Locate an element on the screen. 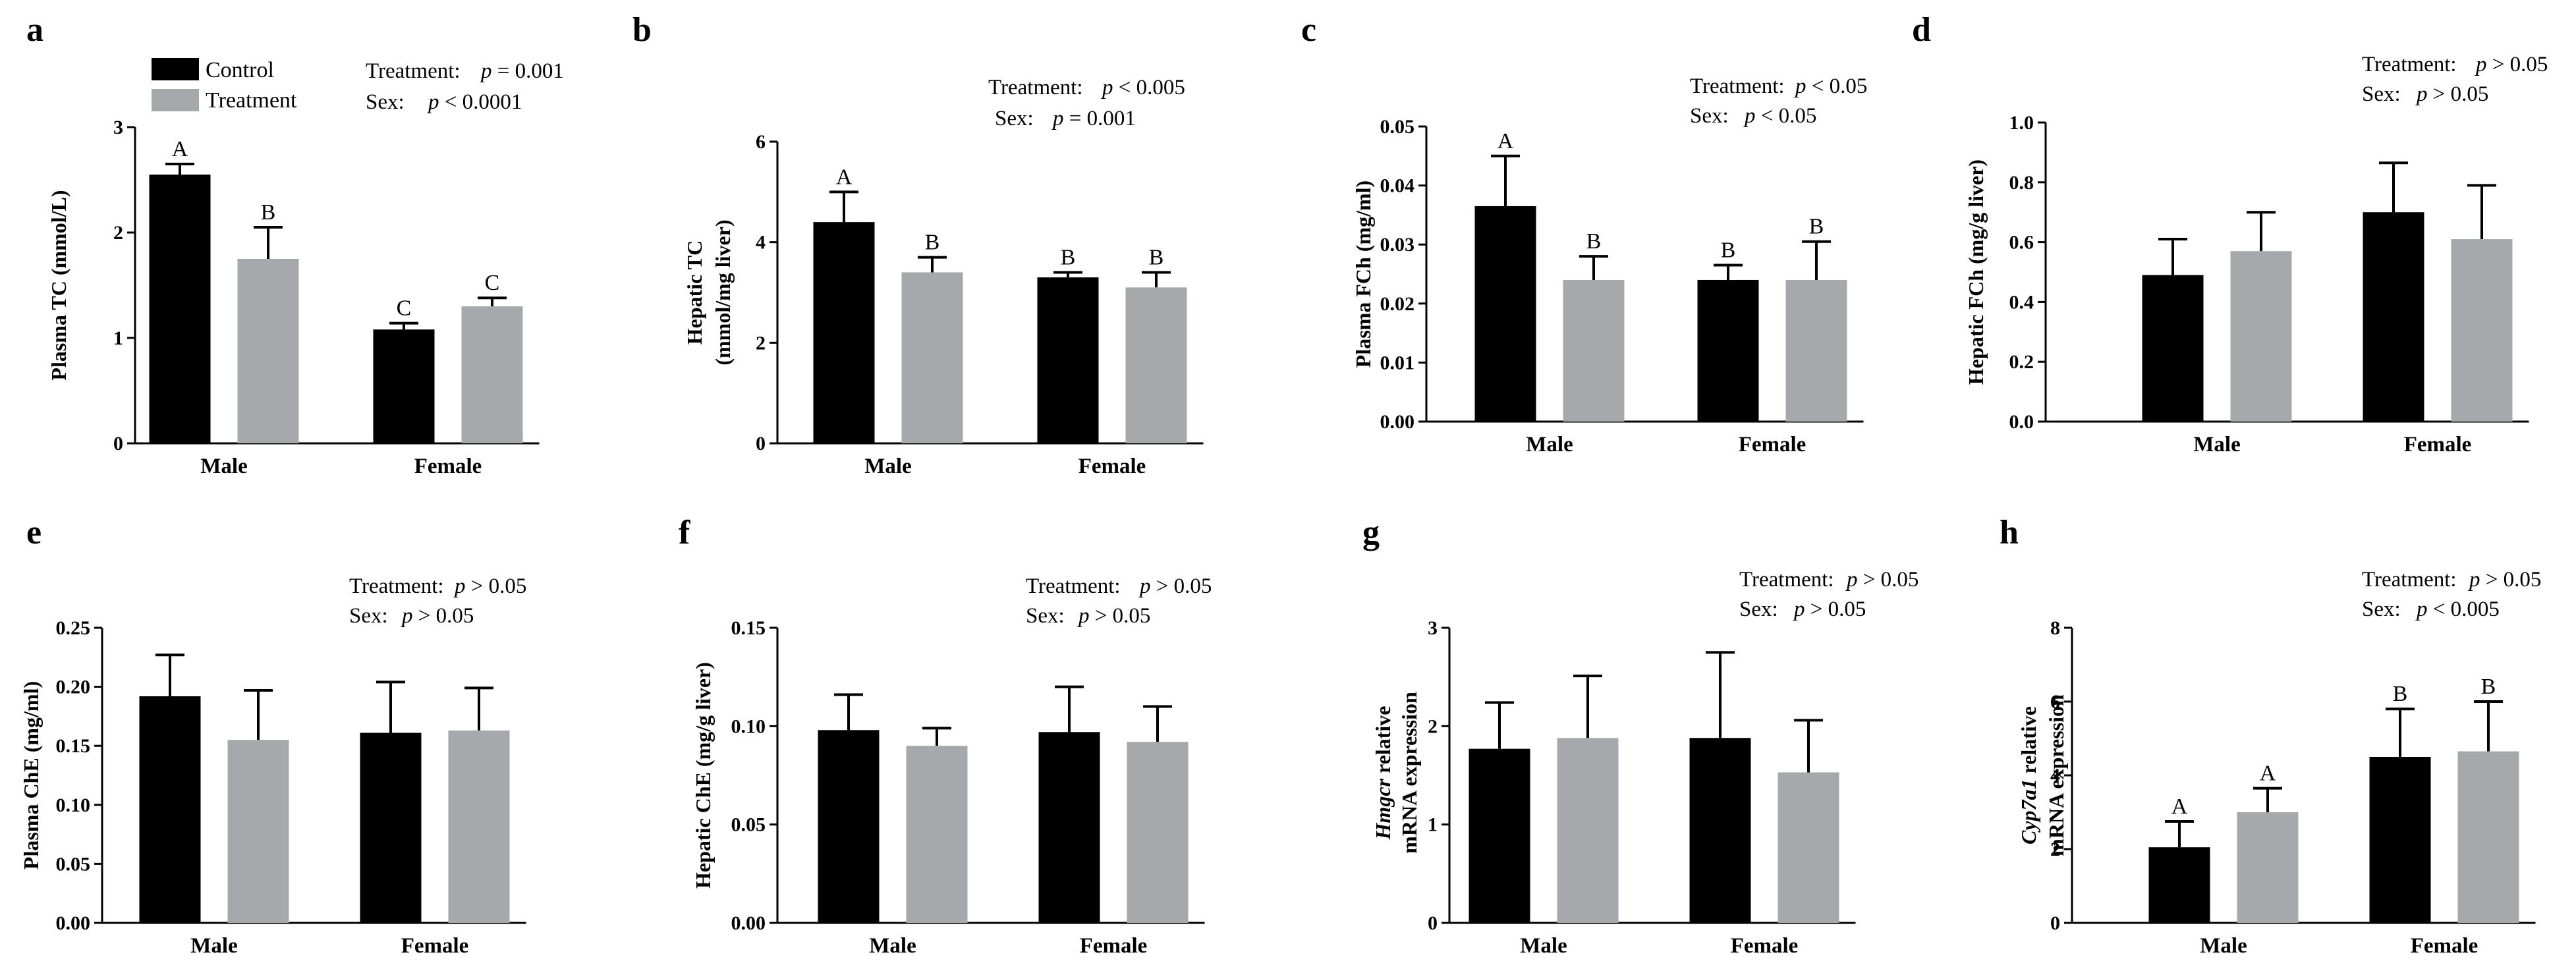 The width and height of the screenshot is (2576, 969). panel-letter: c is located at coordinates (1308, 30).